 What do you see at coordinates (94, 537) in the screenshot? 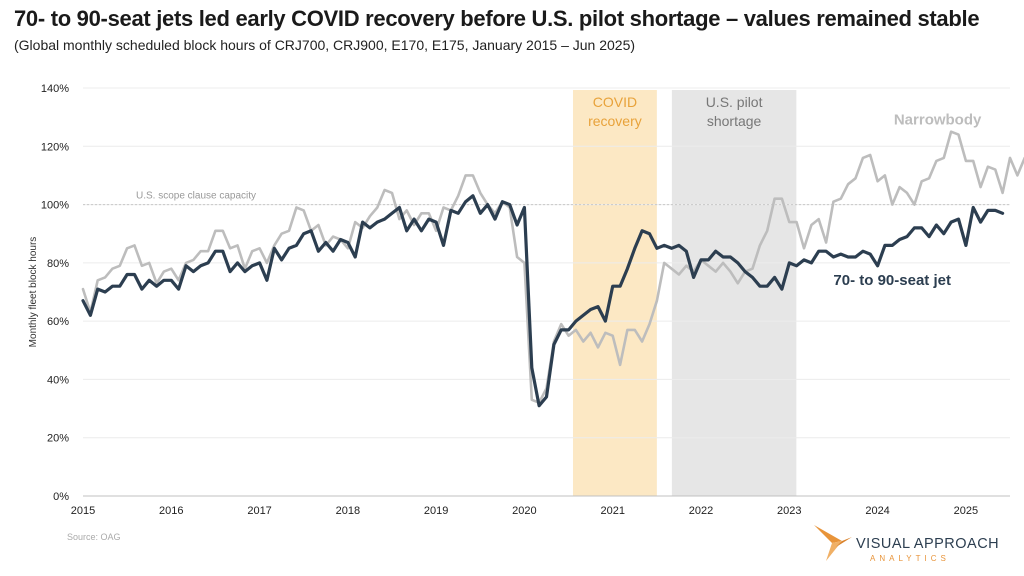
I see `source-note: Source: OAG` at bounding box center [94, 537].